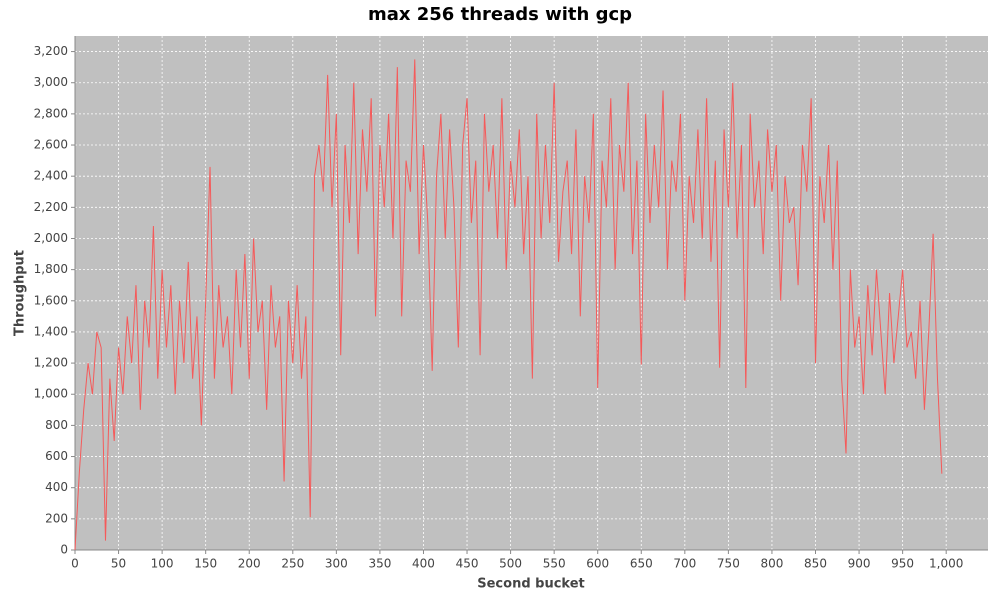 The height and width of the screenshot is (604, 1000). What do you see at coordinates (51, 331) in the screenshot?
I see `y-tick-label: 1,400` at bounding box center [51, 331].